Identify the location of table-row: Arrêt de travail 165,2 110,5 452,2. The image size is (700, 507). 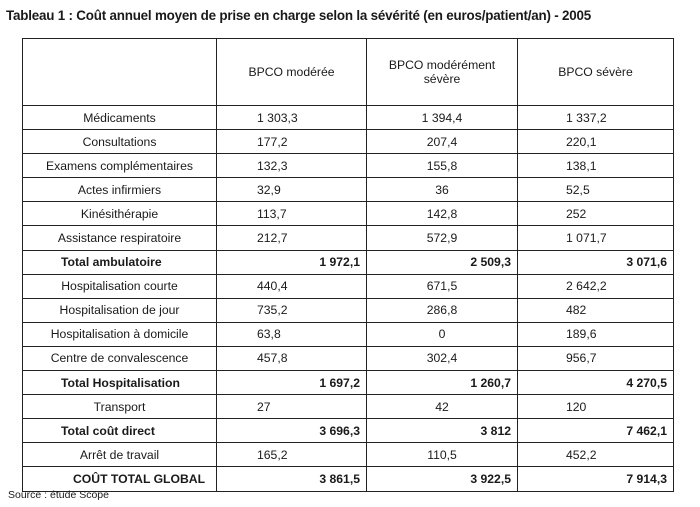
(348, 455).